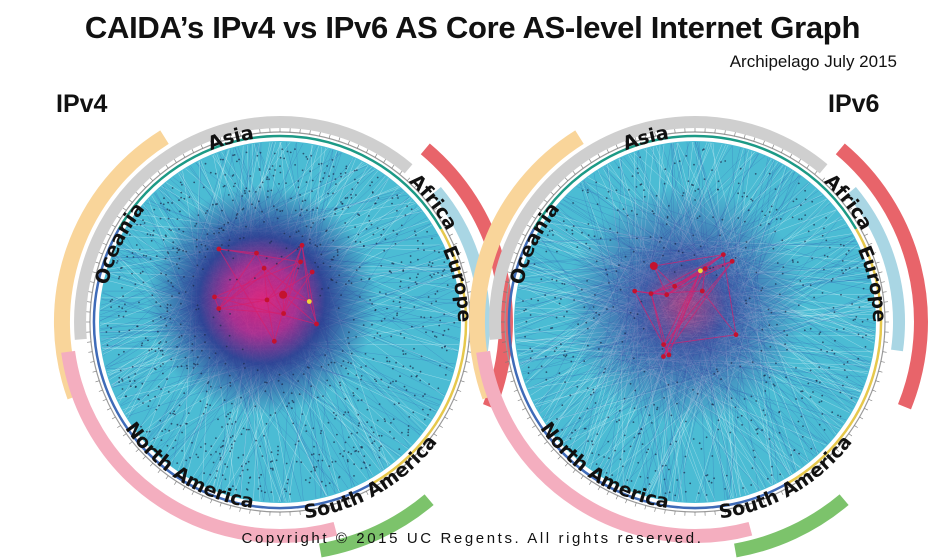 The width and height of the screenshot is (945, 560). What do you see at coordinates (687, 274) in the screenshot?
I see `ipv6-core-edge` at bounding box center [687, 274].